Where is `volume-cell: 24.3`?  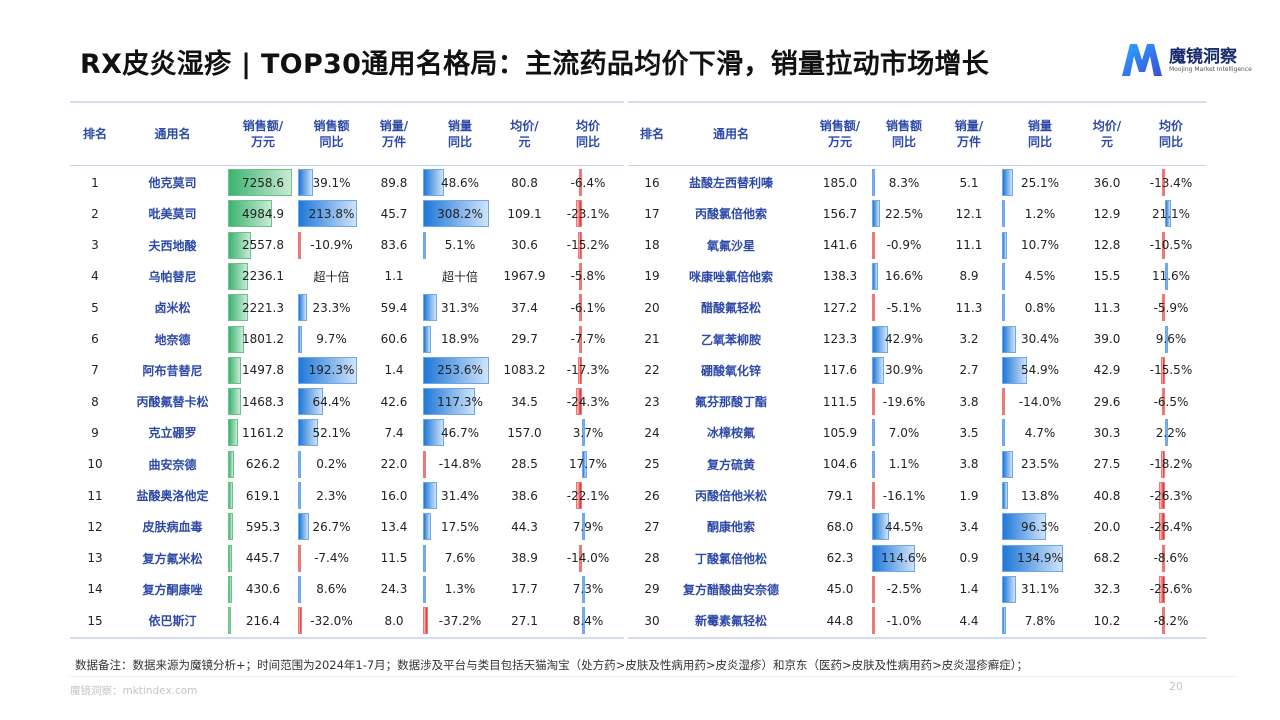 volume-cell: 24.3 is located at coordinates (394, 589).